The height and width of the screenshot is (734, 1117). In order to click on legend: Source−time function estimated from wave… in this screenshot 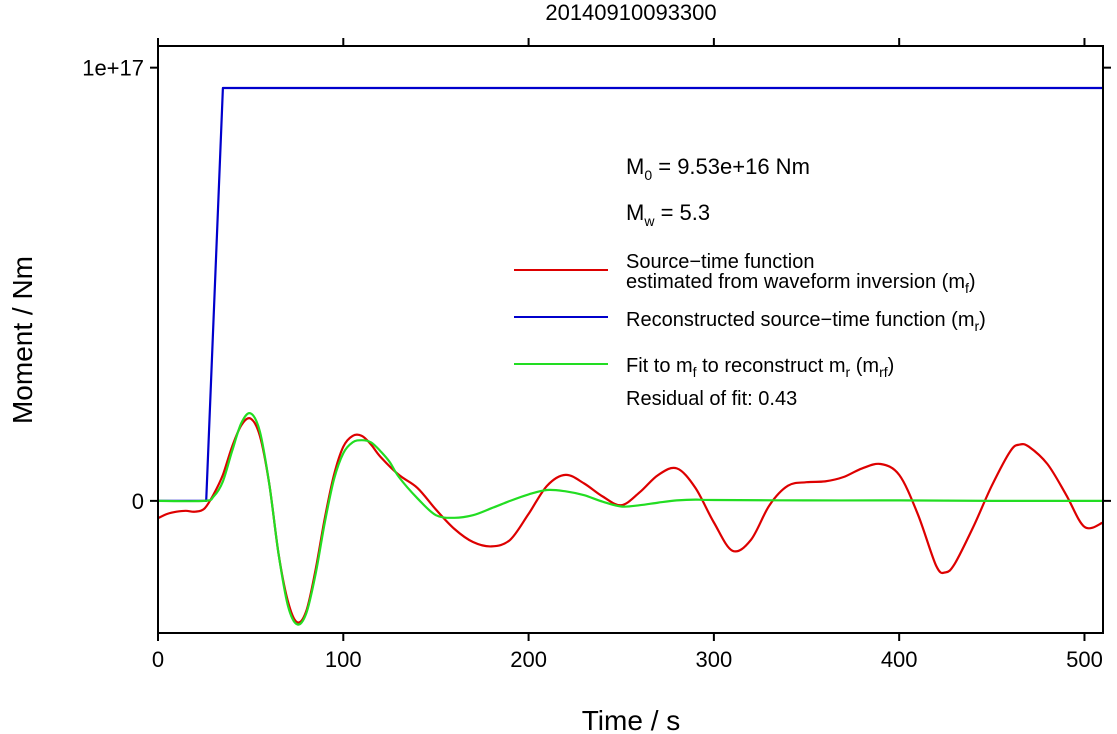, I will do `click(750, 330)`.